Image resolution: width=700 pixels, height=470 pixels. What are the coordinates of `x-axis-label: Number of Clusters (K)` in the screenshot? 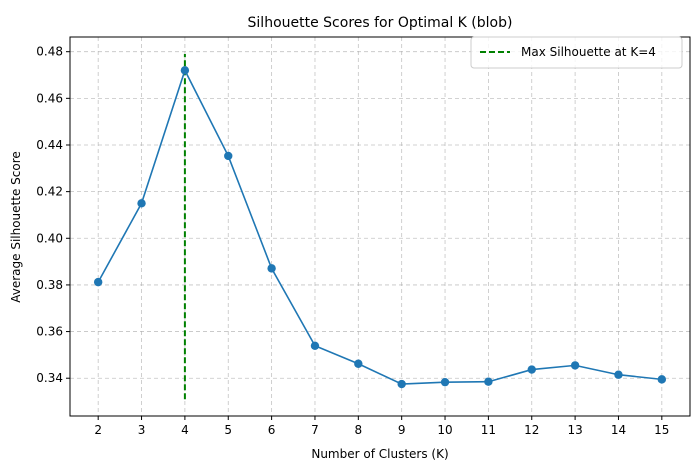 It's located at (379, 454).